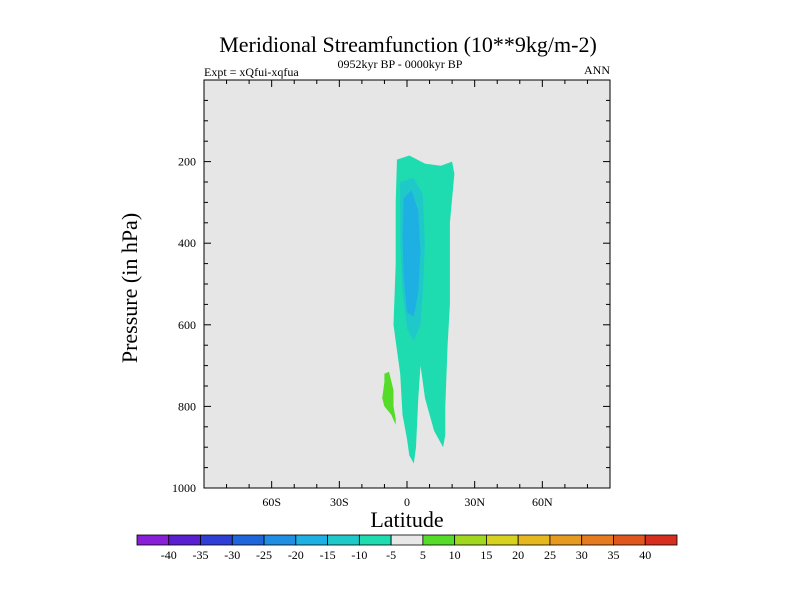  What do you see at coordinates (184, 488) in the screenshot?
I see `y-tick-label: 1000` at bounding box center [184, 488].